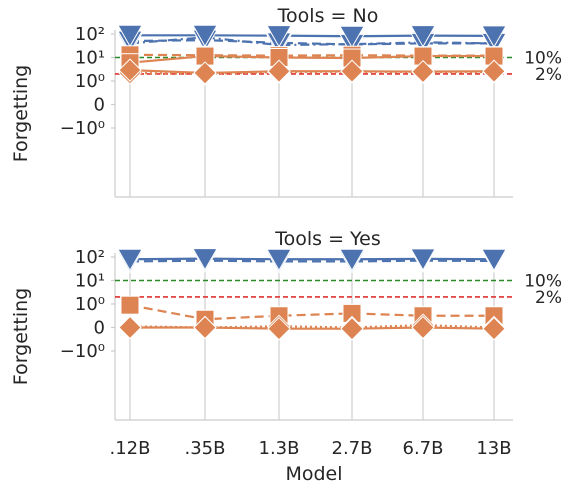 The image size is (575, 485). What do you see at coordinates (130, 448) in the screenshot?
I see `x-tick-label: .12B` at bounding box center [130, 448].